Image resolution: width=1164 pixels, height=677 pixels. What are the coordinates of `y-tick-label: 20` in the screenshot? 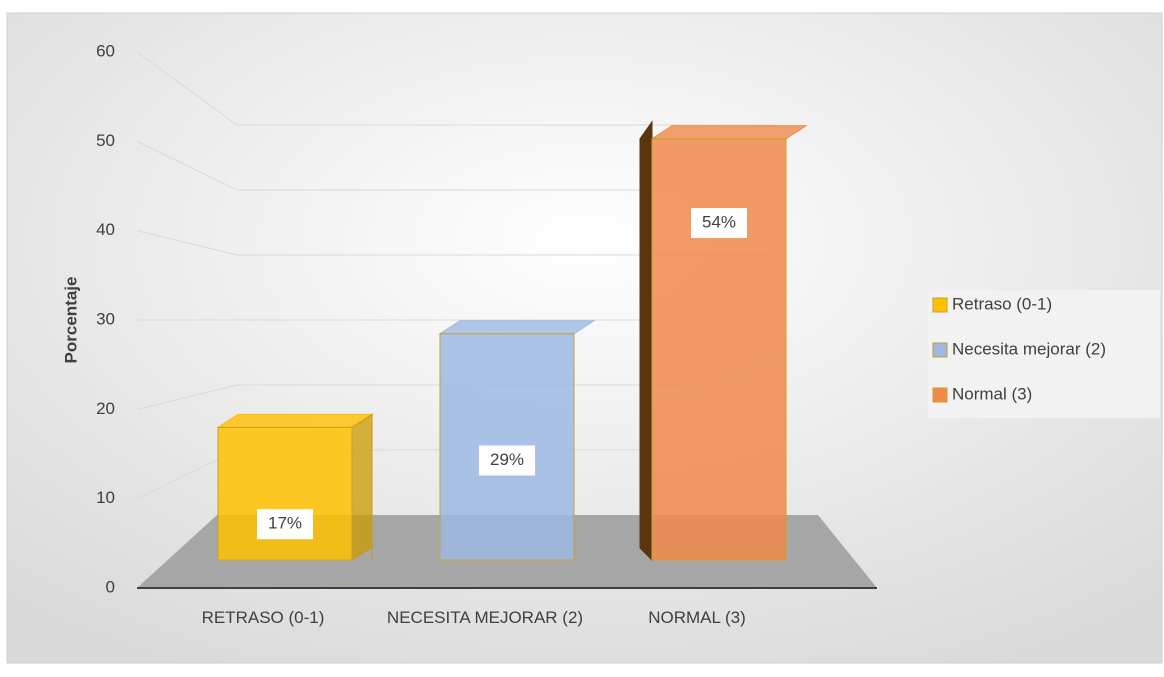 It's located at (105, 408).